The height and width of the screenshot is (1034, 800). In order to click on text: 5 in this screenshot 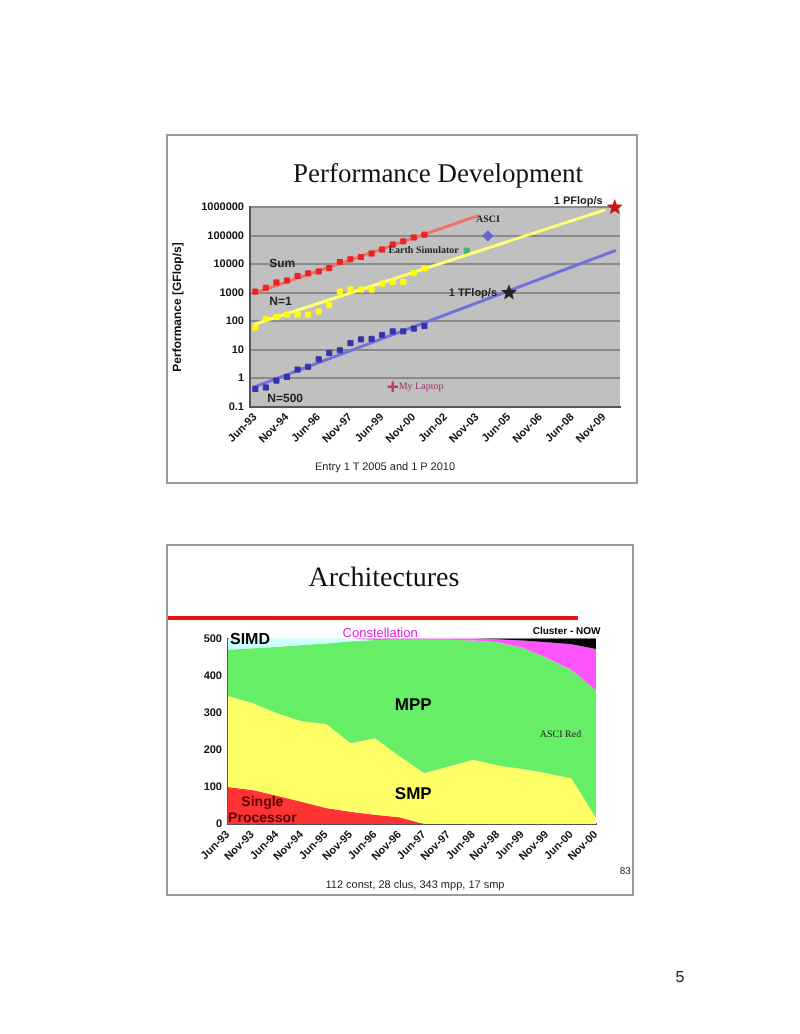, I will do `click(680, 978)`.